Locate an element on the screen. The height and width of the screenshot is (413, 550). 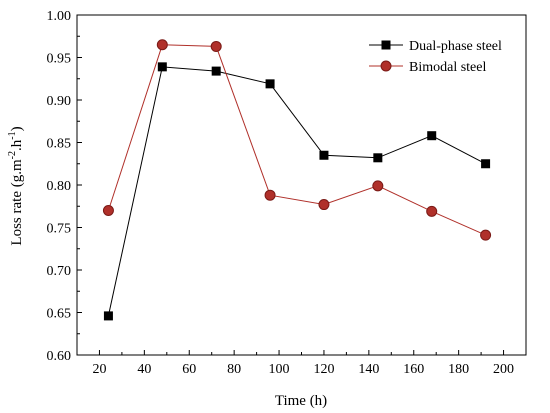
y-tick-label: 0.70 is located at coordinates (59, 271).